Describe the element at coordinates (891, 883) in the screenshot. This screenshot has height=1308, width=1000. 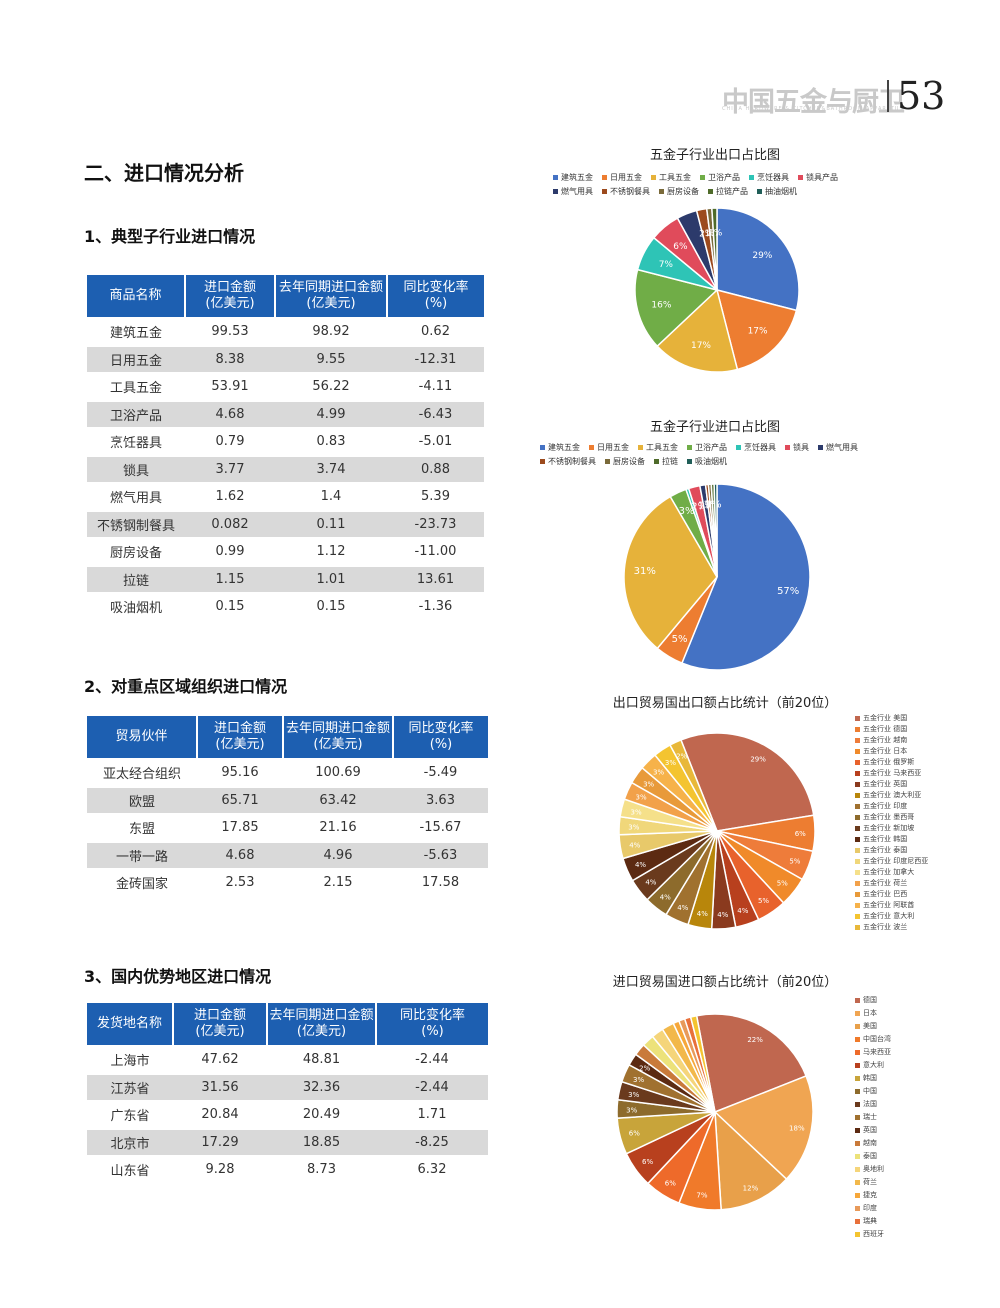
I see `legend-item: 五金行业 荷兰` at that location.